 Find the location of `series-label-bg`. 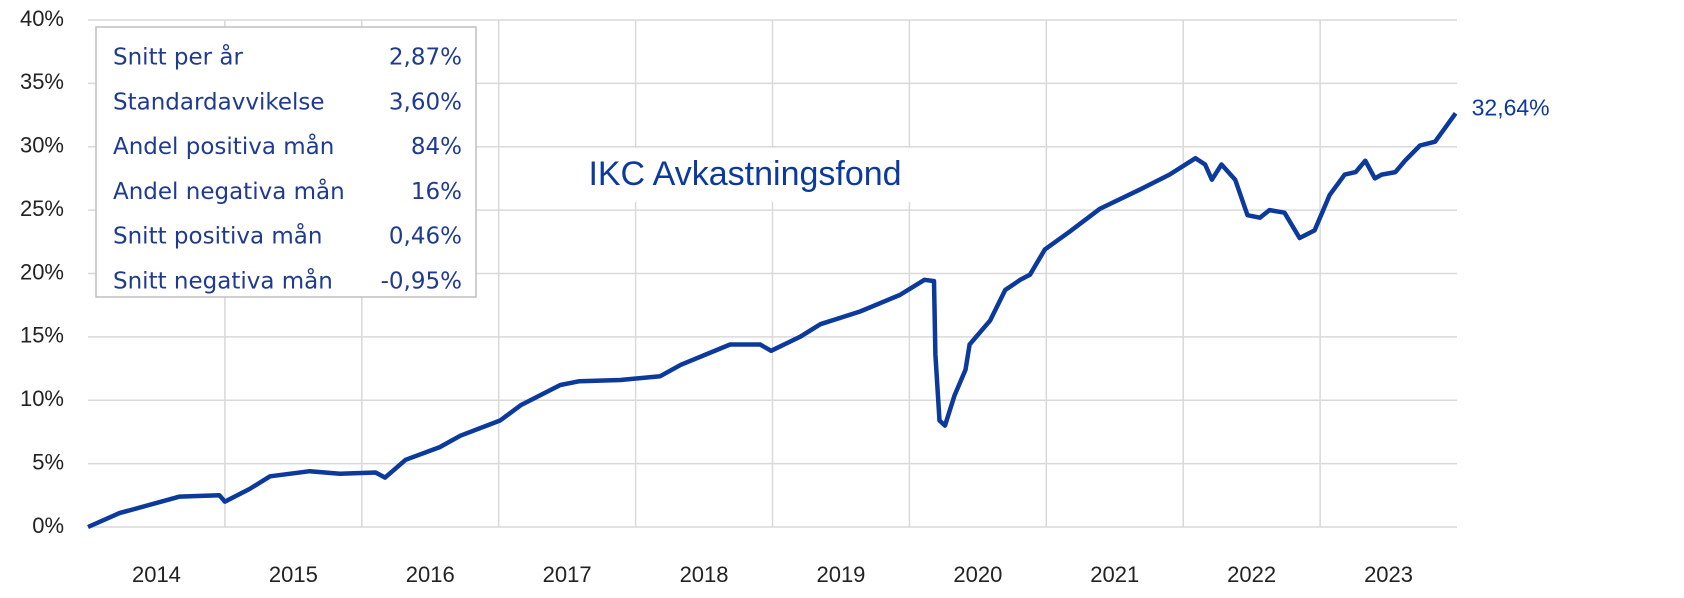

series-label-bg is located at coordinates (755, 175).